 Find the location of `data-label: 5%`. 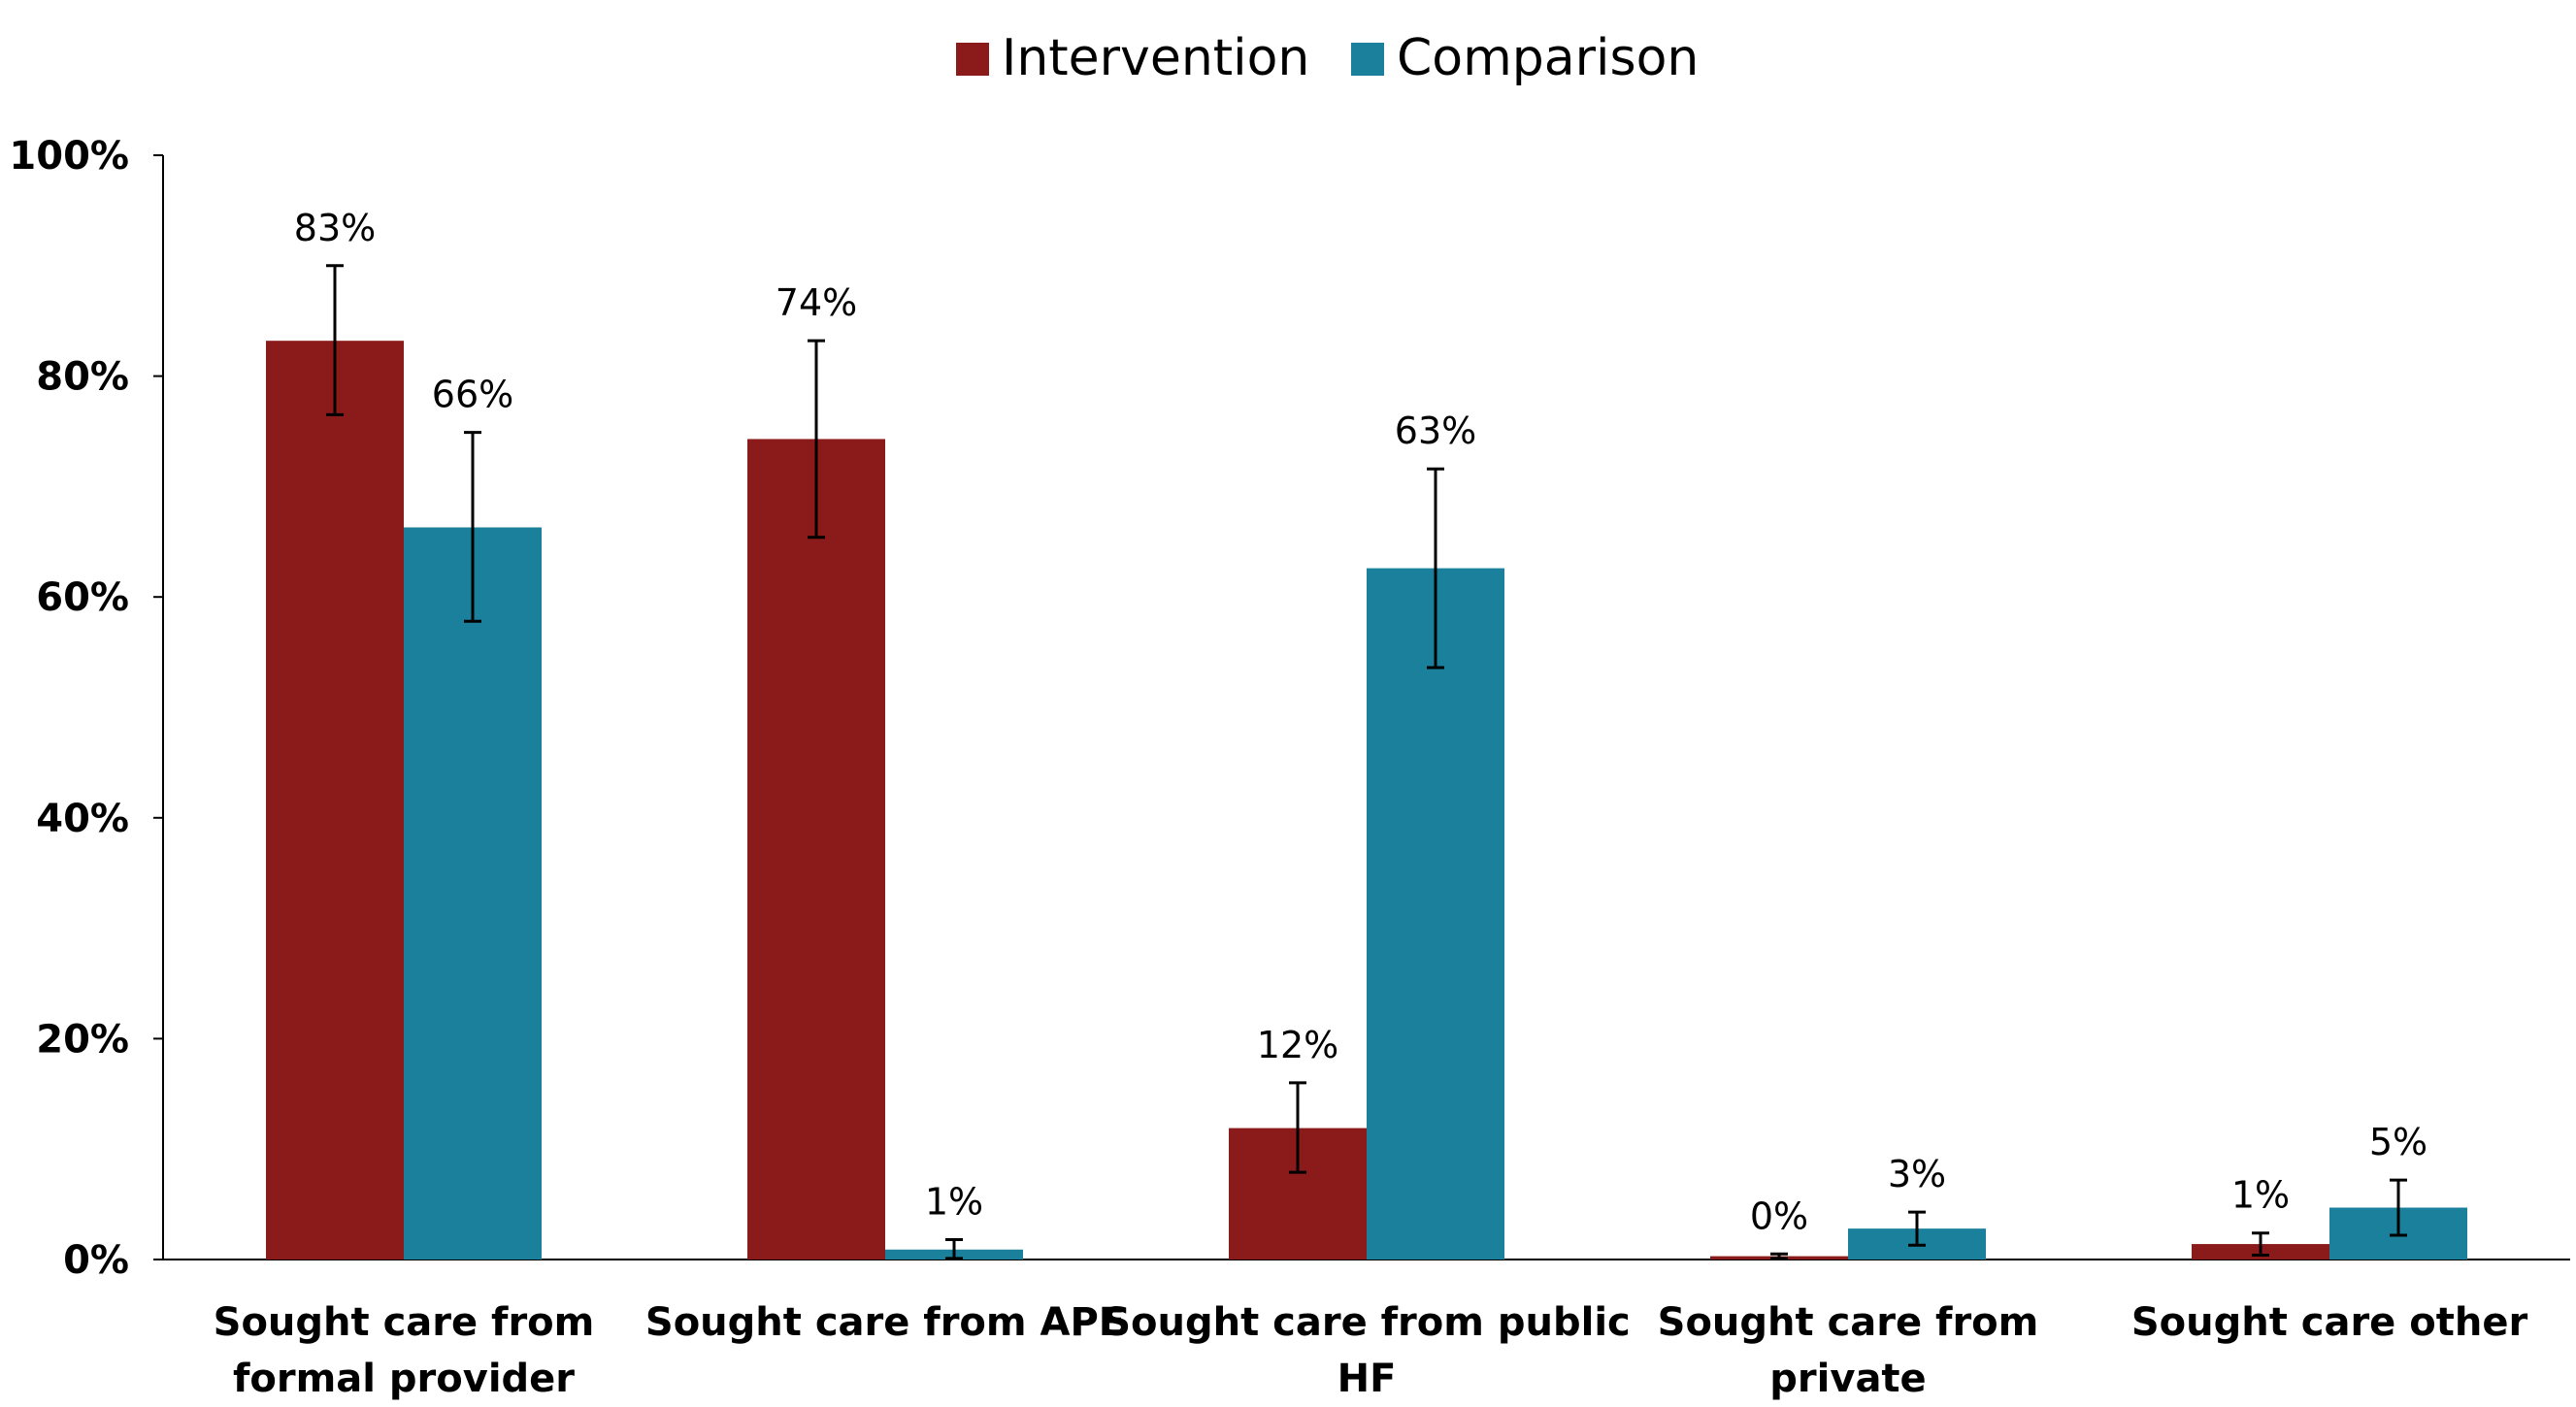

data-label: 5% is located at coordinates (2398, 1142).